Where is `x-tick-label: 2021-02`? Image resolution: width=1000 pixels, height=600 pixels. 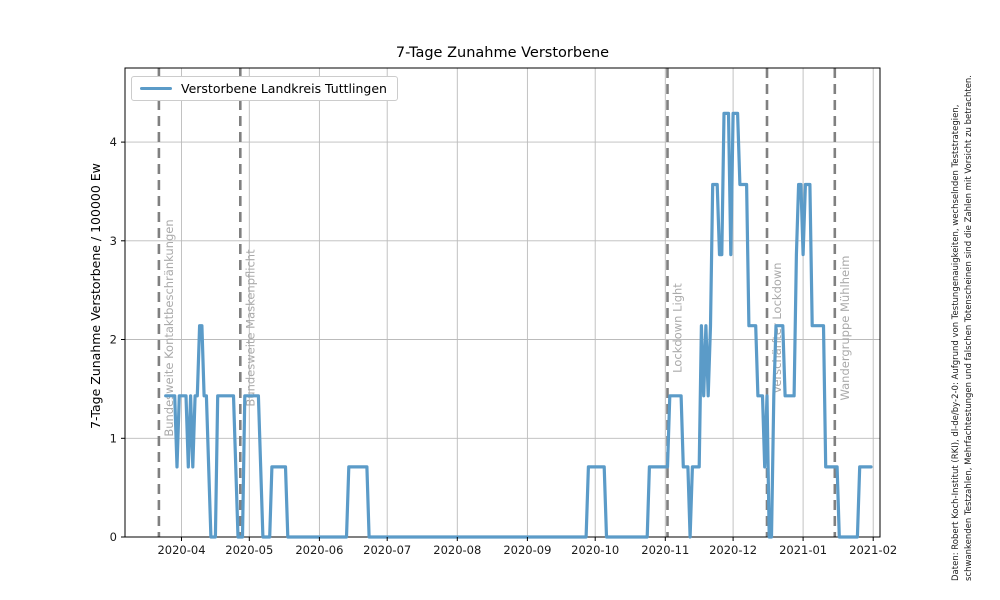
x-tick-label: 2021-02 is located at coordinates (873, 550).